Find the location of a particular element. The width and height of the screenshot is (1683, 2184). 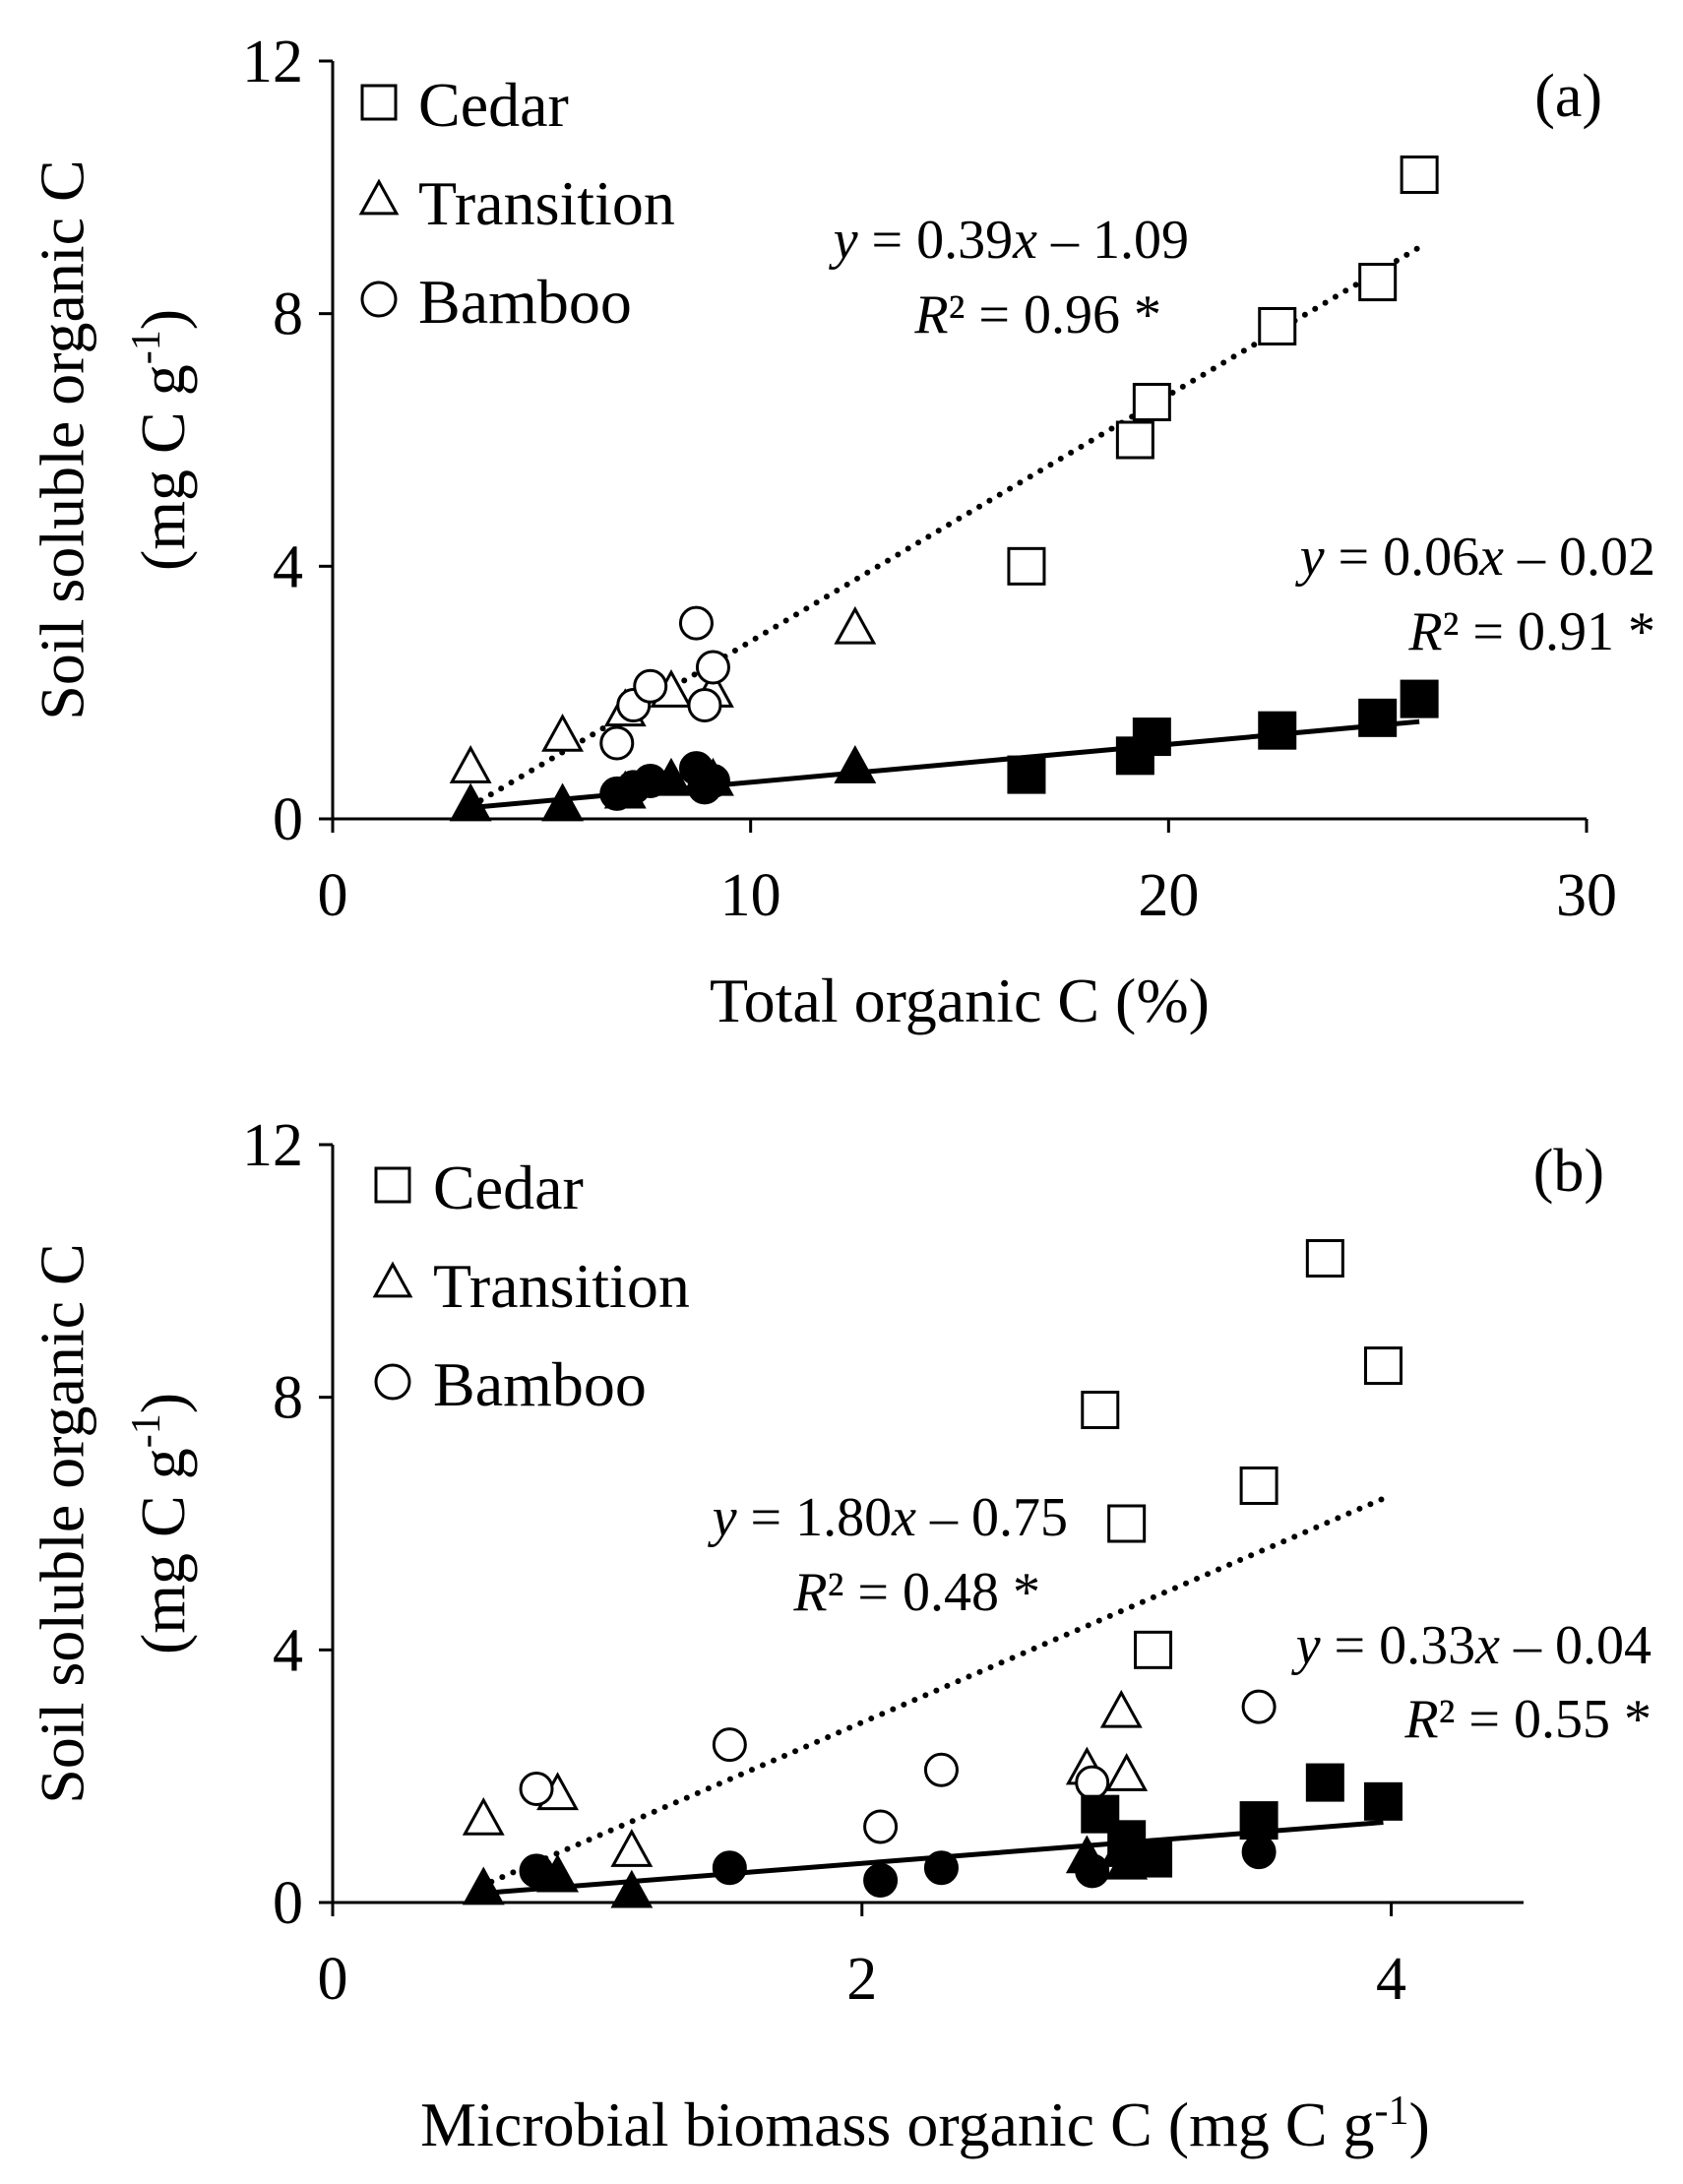

eq-slope: = 0.06 is located at coordinates (1402, 557).